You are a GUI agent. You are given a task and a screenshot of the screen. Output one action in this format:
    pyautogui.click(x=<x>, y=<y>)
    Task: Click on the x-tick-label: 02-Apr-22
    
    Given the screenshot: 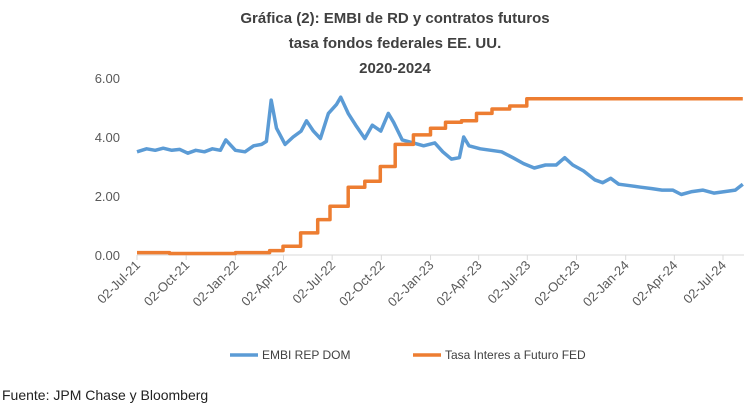 What is the action you would take?
    pyautogui.click(x=263, y=283)
    